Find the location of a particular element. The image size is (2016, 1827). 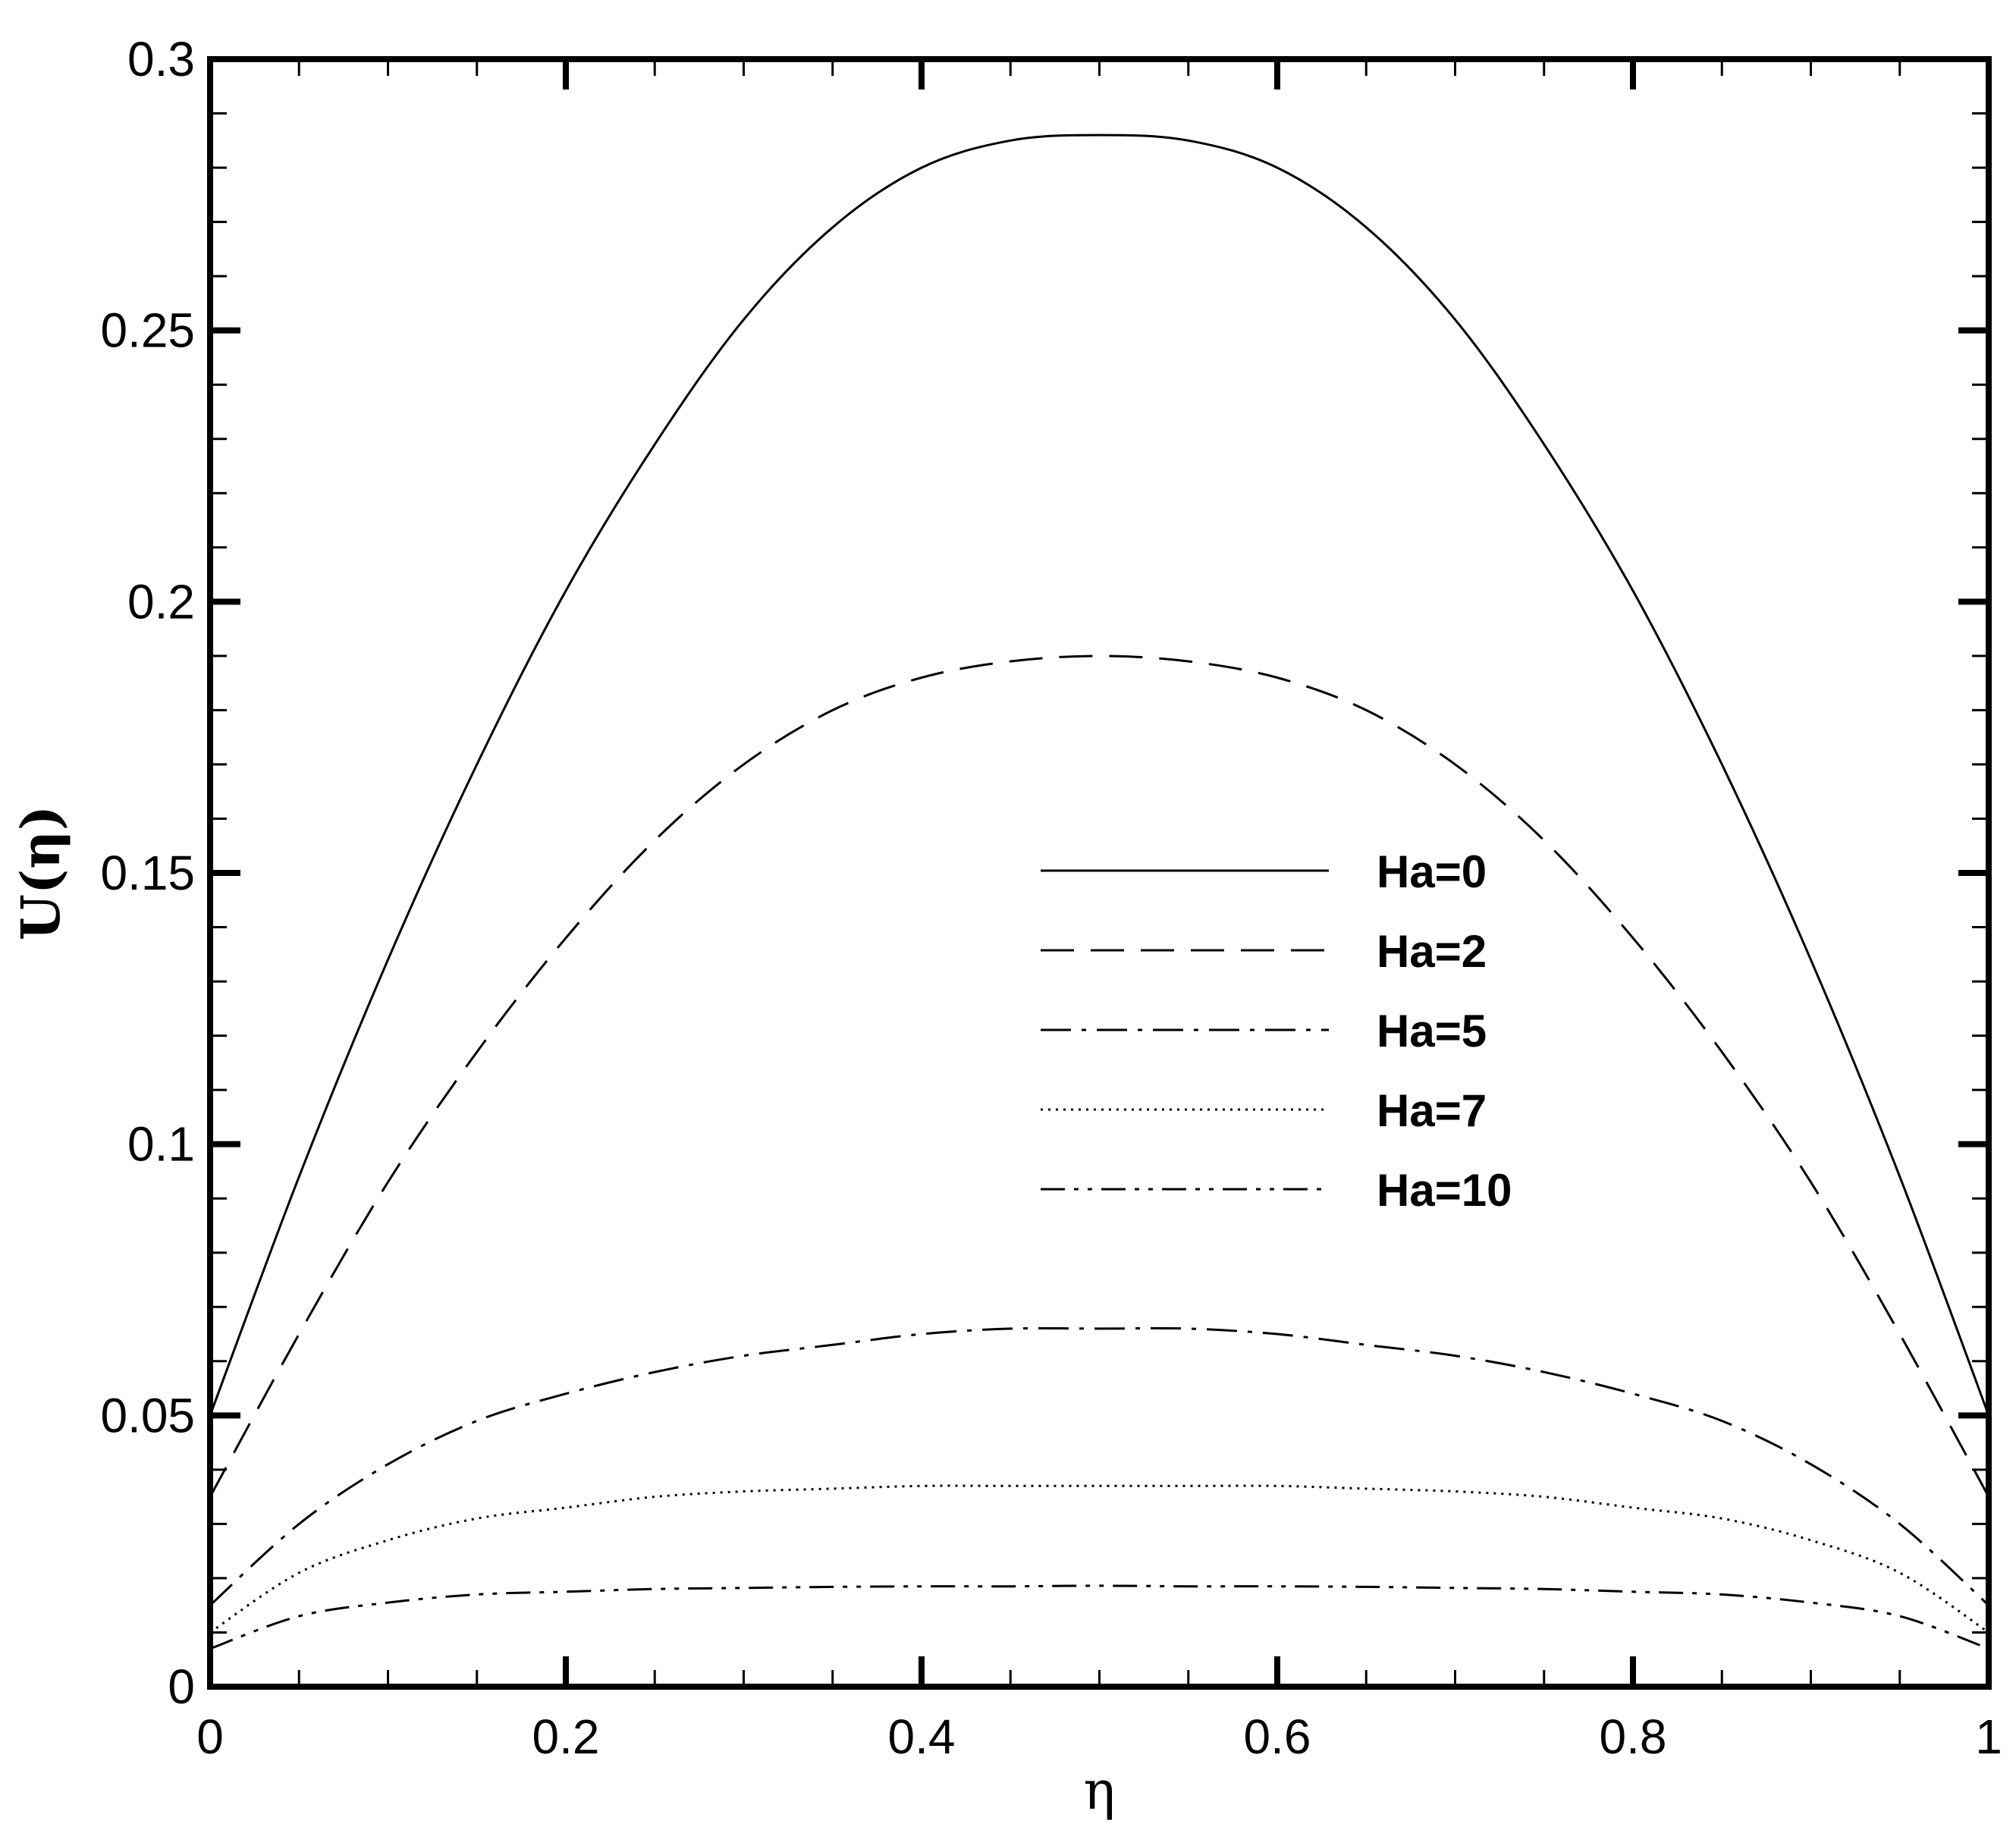

x-tick-label: 1 is located at coordinates (1989, 1737).